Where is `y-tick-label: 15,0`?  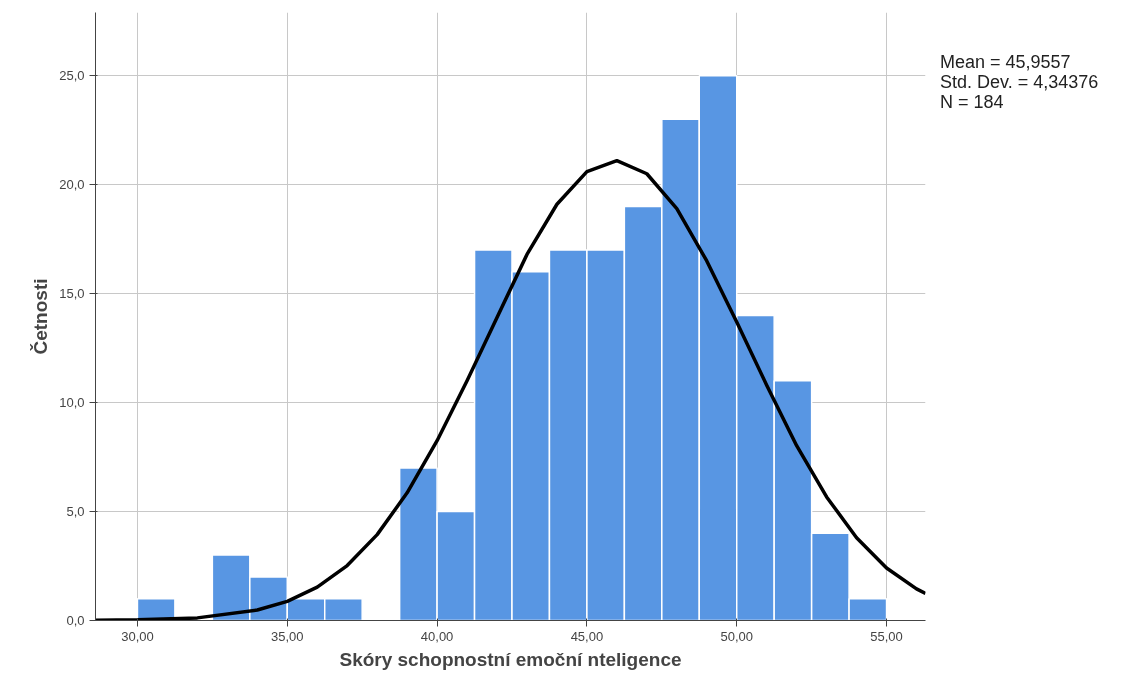 y-tick-label: 15,0 is located at coordinates (72, 294).